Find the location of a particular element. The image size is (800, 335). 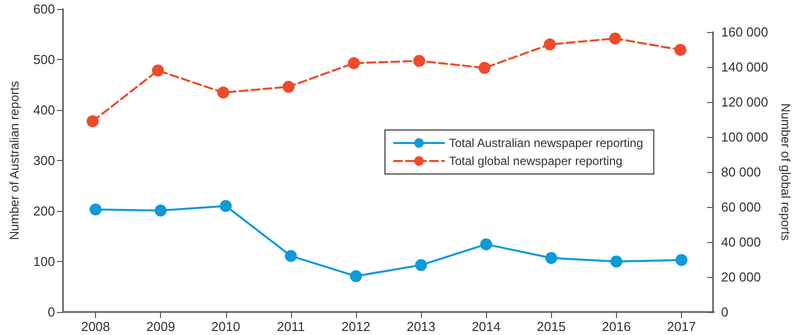

legend-label: Total global newspaper reporting is located at coordinates (535, 161).